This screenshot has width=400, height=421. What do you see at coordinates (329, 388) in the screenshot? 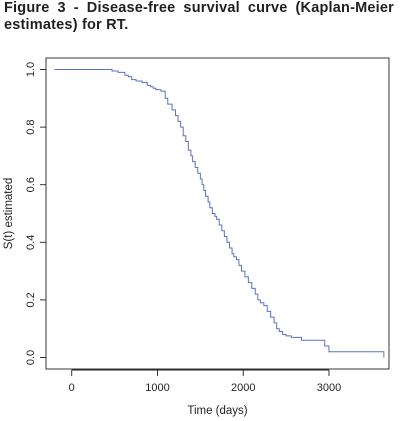
I see `x-tick-label: 3000` at bounding box center [329, 388].